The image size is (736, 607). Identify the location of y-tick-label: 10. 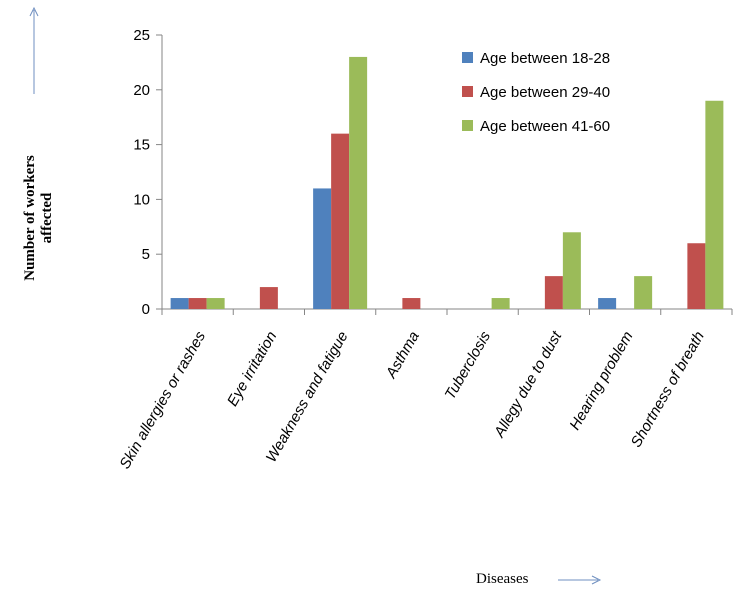
(141, 199).